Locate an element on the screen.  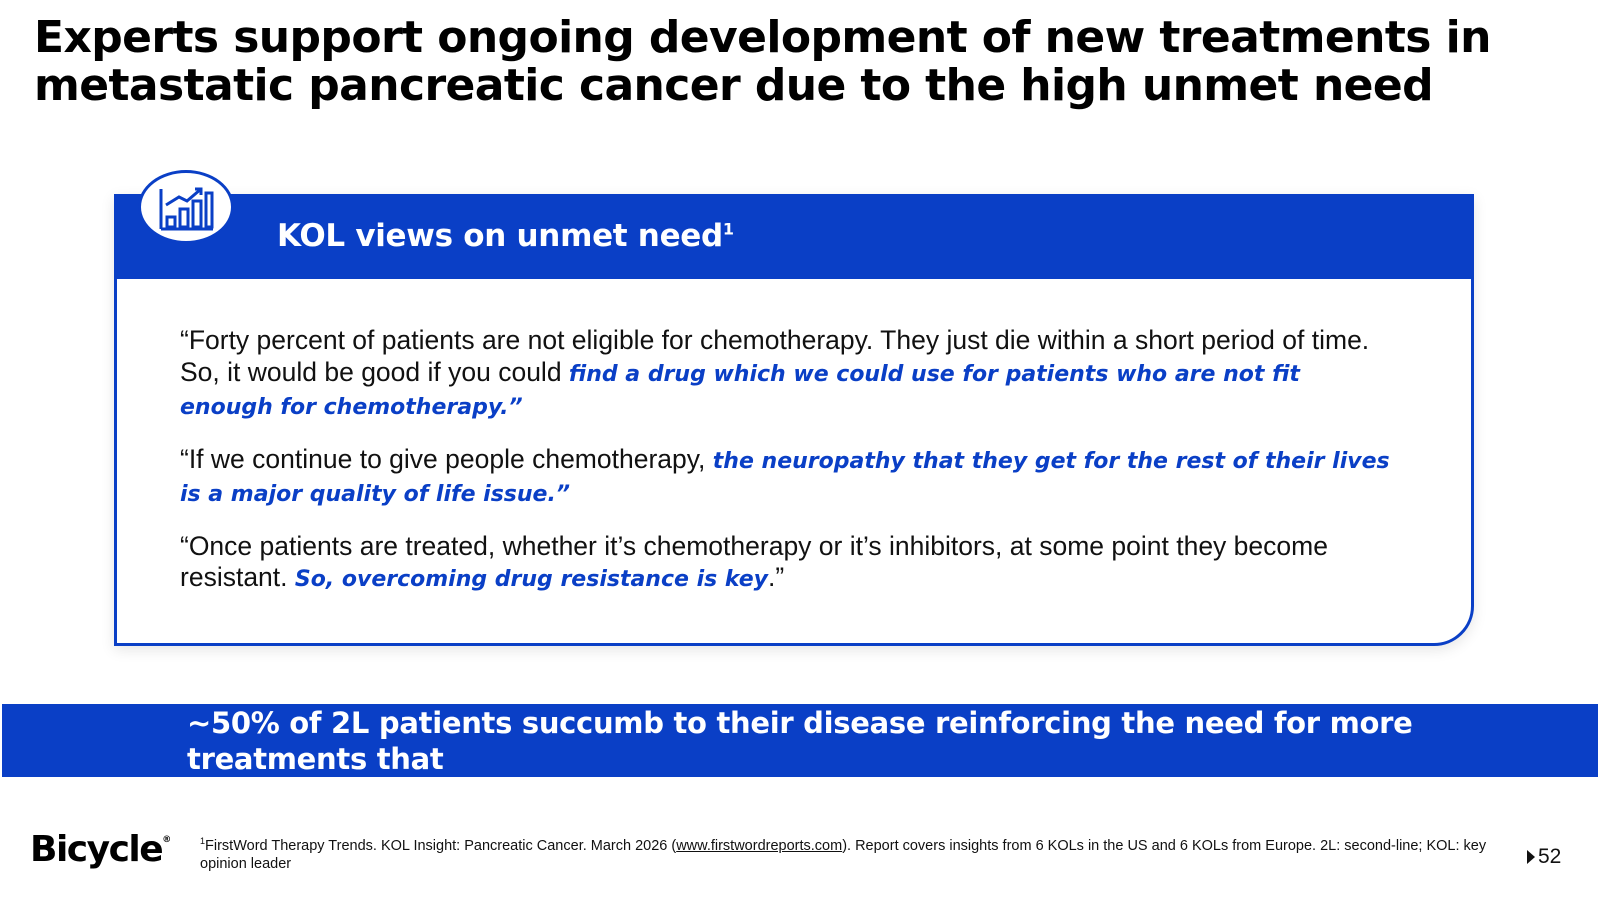
card-title-footnote-marker: 1 is located at coordinates (728, 229).